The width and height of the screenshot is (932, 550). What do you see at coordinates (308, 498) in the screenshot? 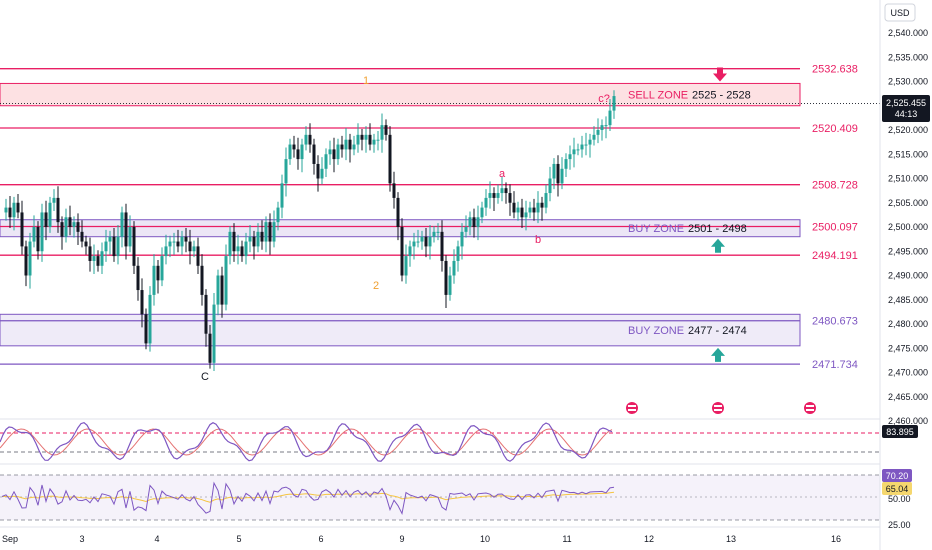
I see `rsi-line` at bounding box center [308, 498].